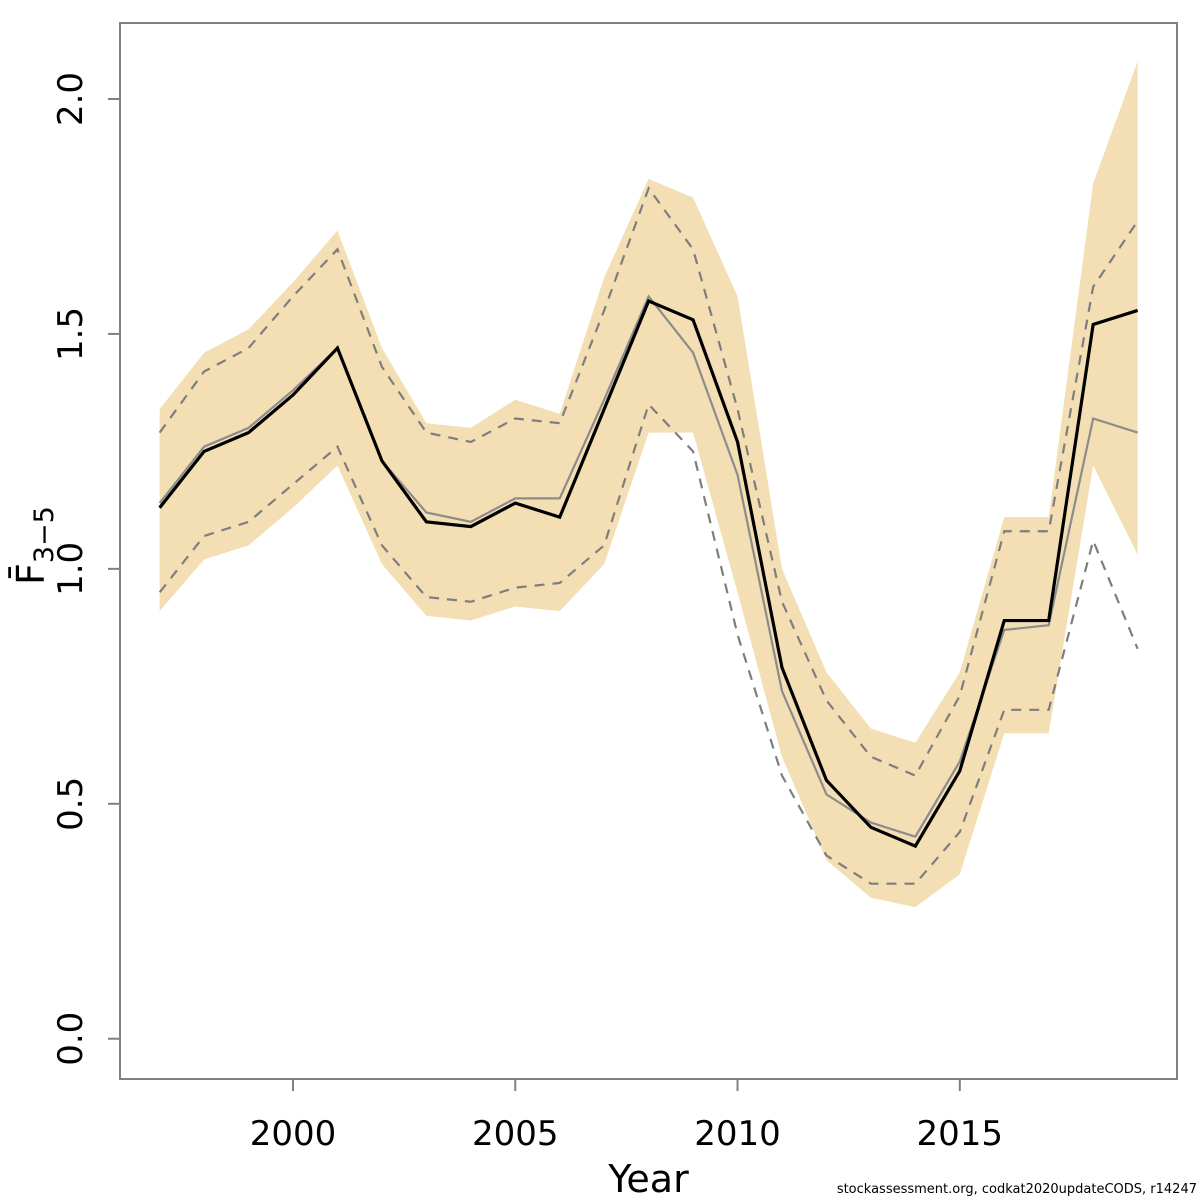  I want to click on y-axis-title: F̄3−5, so click(34, 545).